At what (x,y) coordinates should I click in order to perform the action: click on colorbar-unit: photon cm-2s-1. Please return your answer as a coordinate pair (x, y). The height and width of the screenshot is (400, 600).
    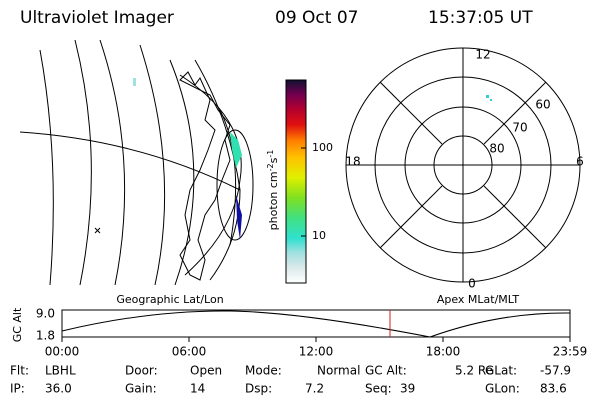
    Looking at the image, I should click on (273, 190).